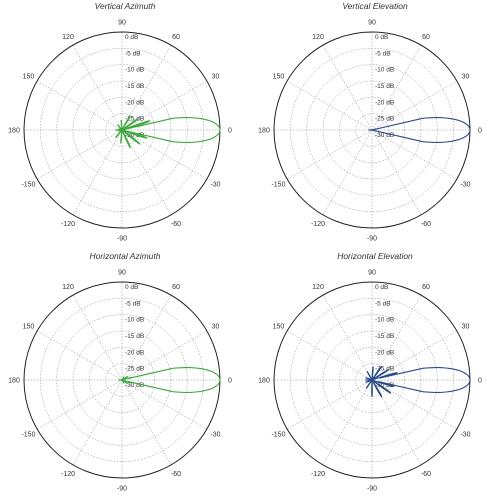 The width and height of the screenshot is (500, 500). What do you see at coordinates (125, 6) in the screenshot?
I see `chart-title: Vertical Azimuth` at bounding box center [125, 6].